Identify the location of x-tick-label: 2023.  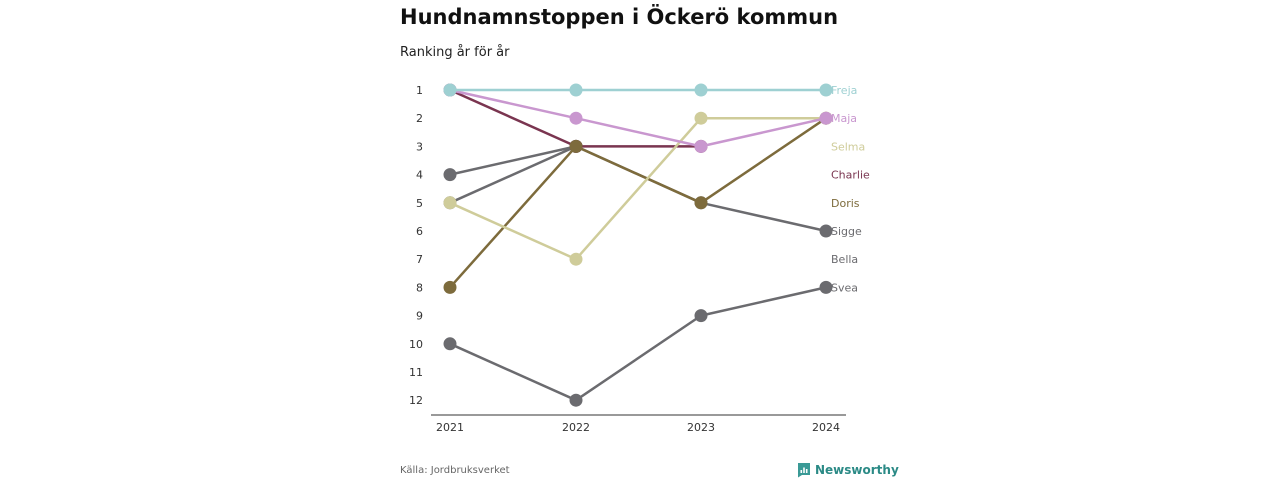
(701, 427).